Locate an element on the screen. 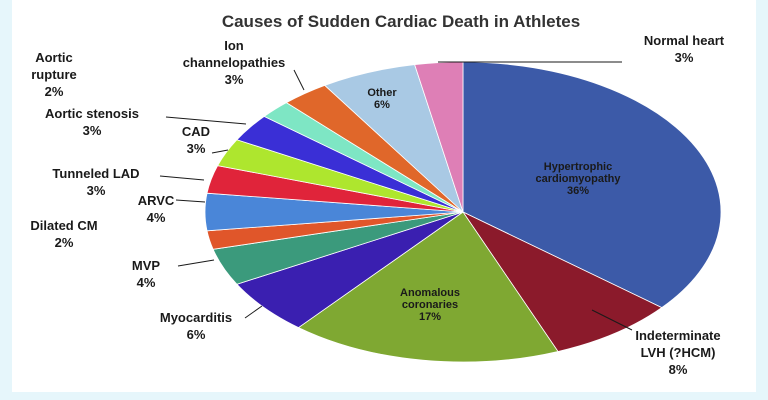  slice-label-line: cardiomyopathy is located at coordinates (579, 179).